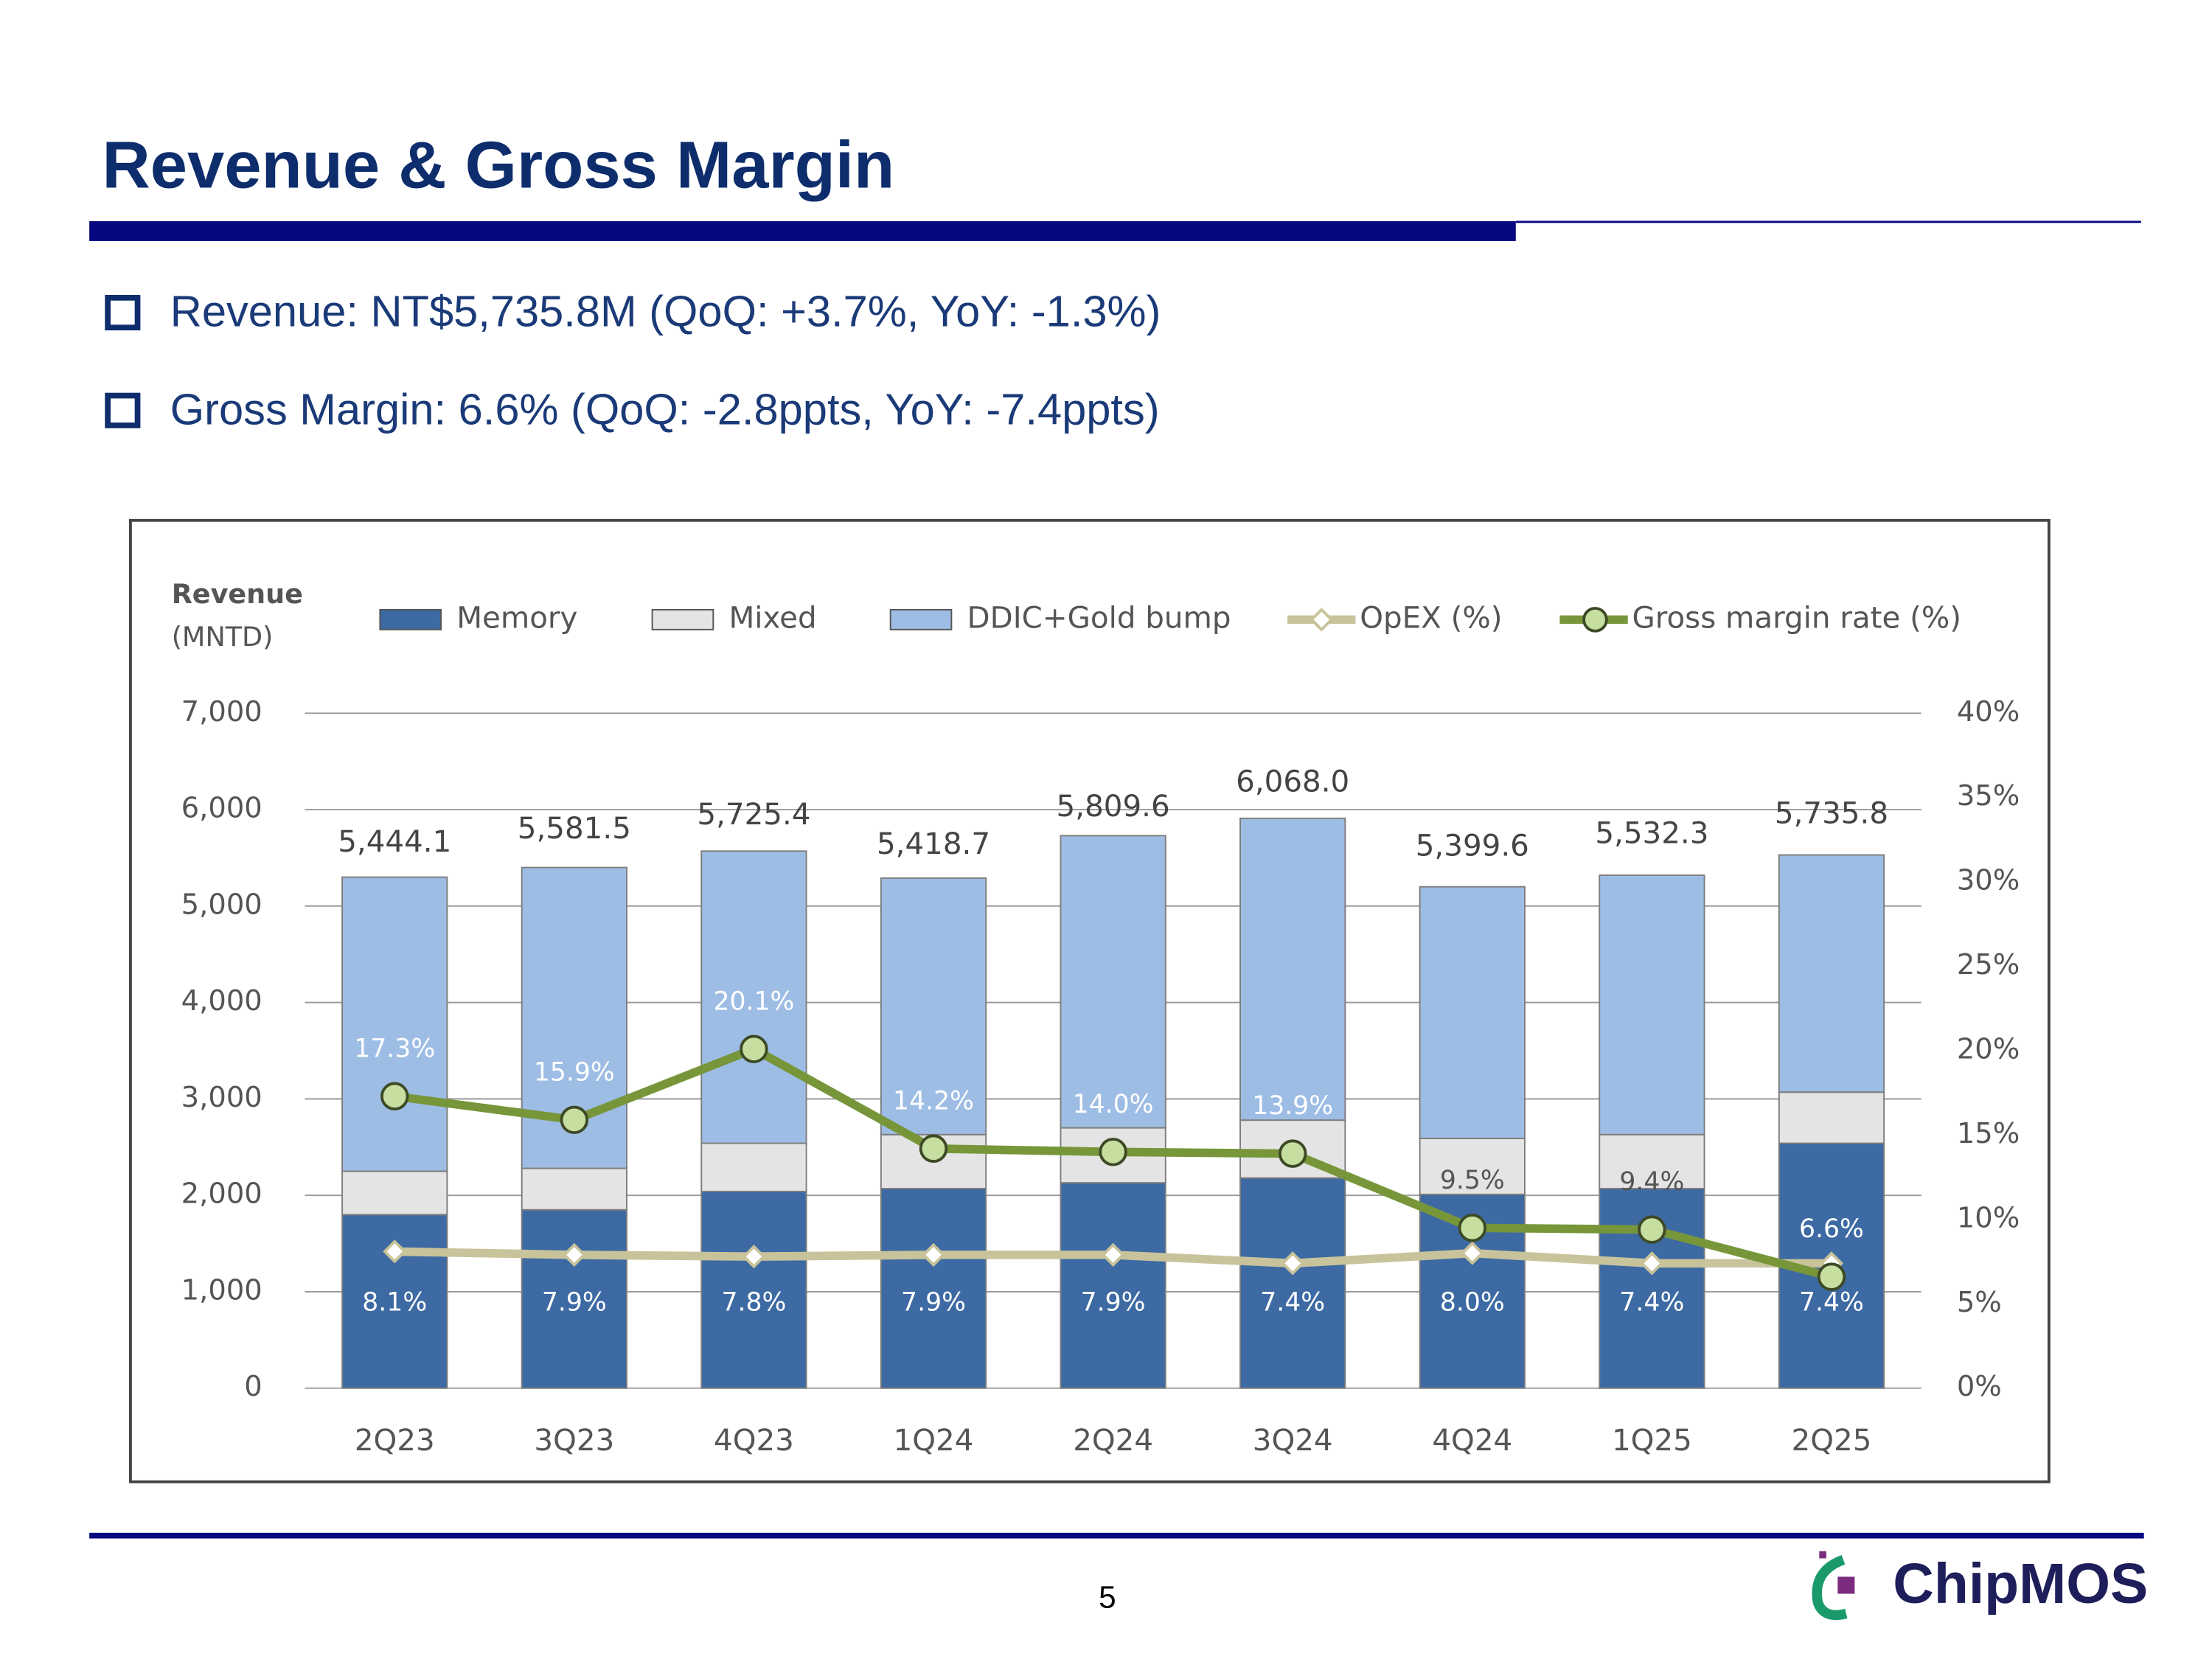 The width and height of the screenshot is (2212, 1659). Describe the element at coordinates (934, 1440) in the screenshot. I see `x-tick-label: 1Q24` at that location.